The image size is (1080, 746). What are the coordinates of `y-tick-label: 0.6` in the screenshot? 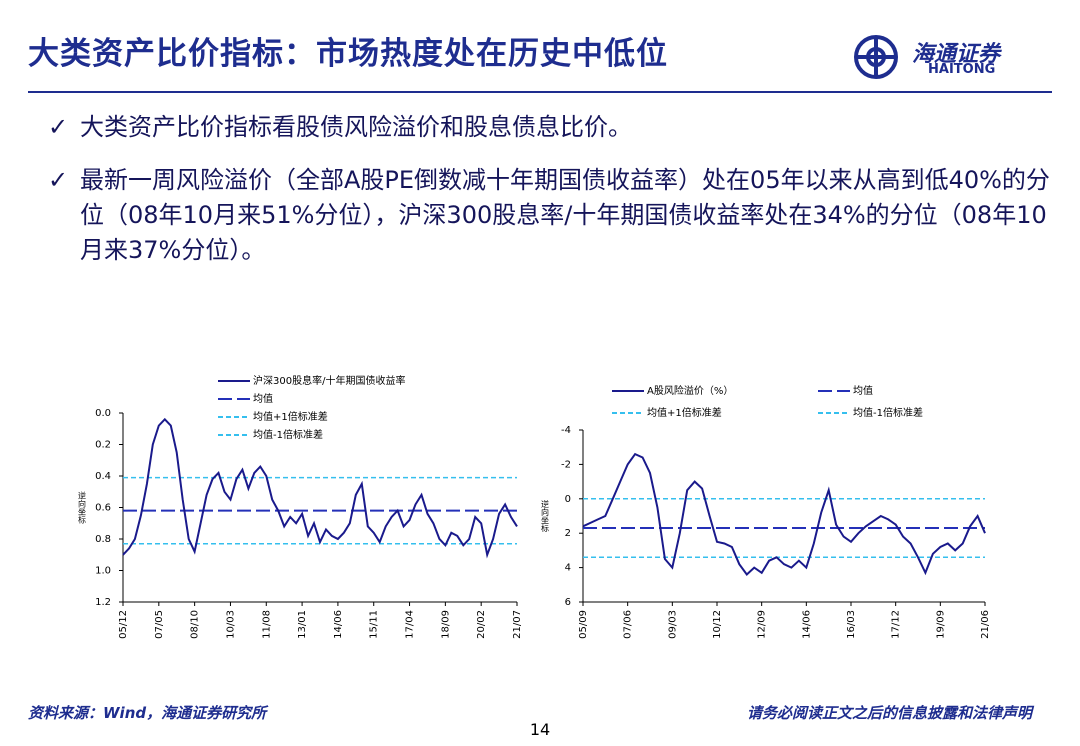 It's located at (103, 508).